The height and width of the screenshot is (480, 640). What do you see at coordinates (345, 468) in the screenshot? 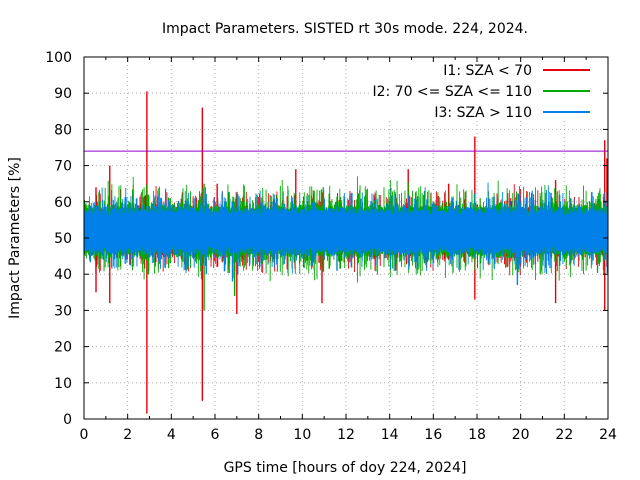
I see `x-axis-label: GPS time [hours of doy 224, 2024]` at bounding box center [345, 468].